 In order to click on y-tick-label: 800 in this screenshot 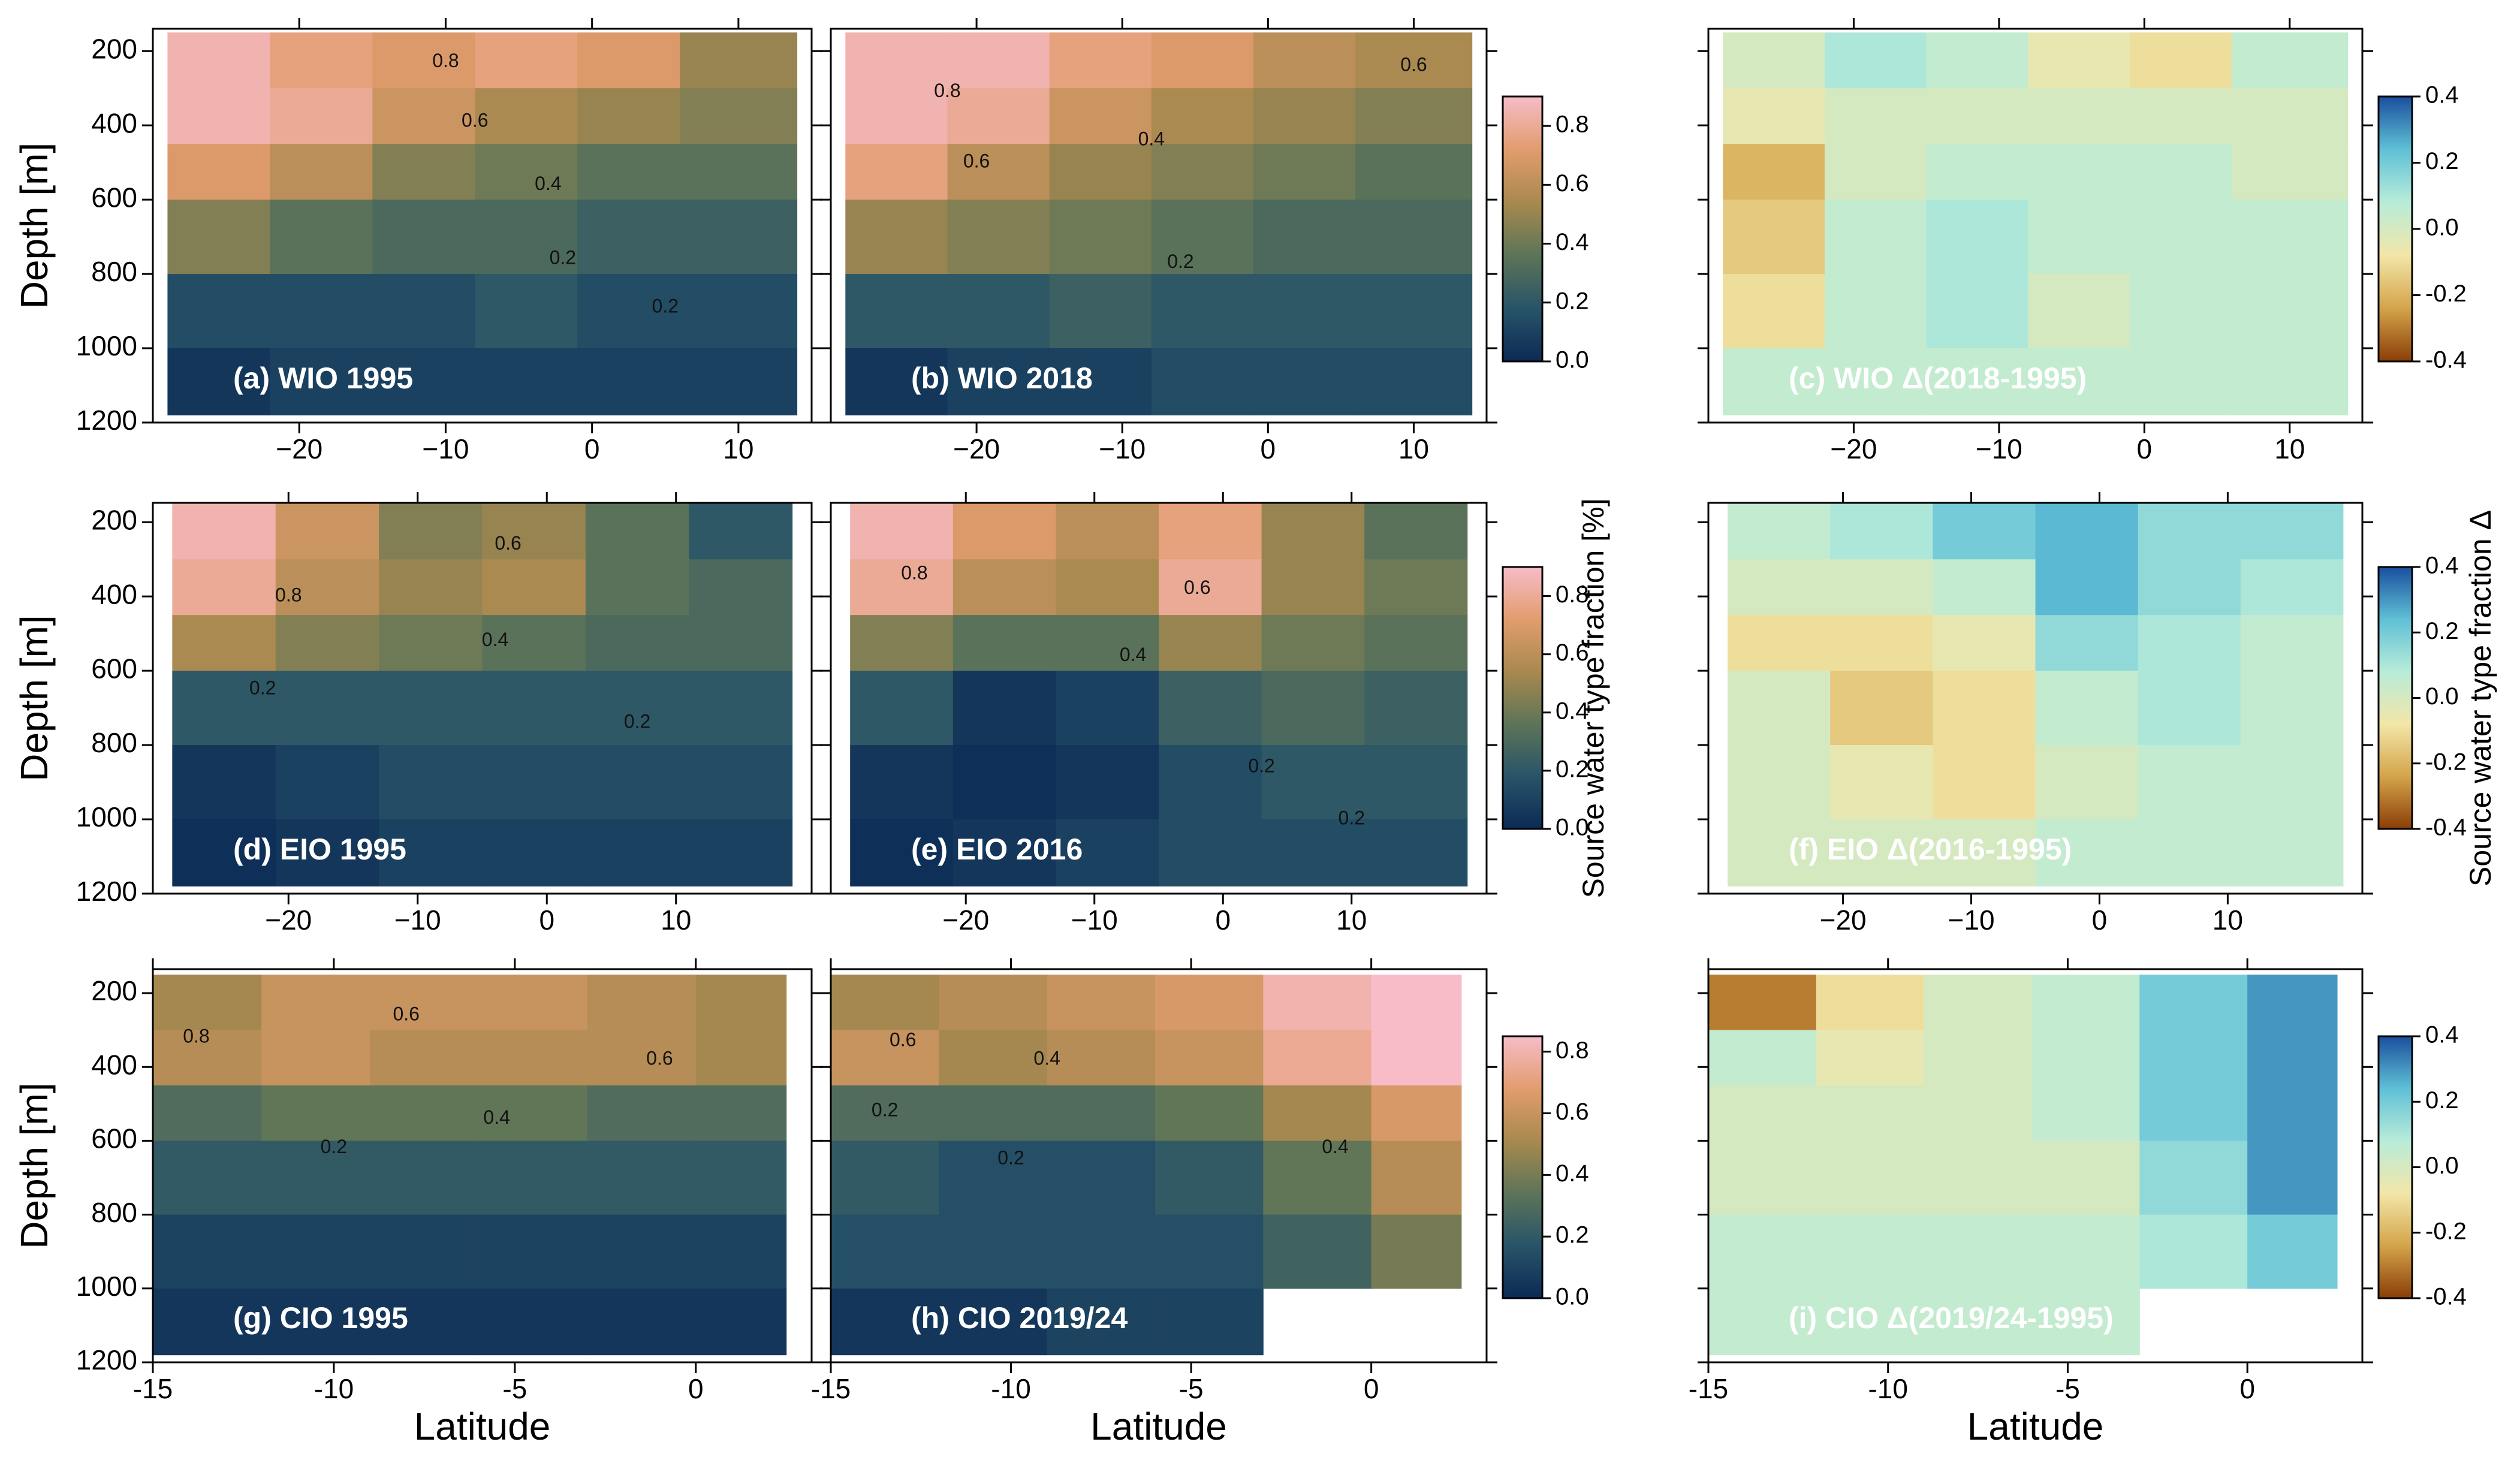, I will do `click(114, 1212)`.